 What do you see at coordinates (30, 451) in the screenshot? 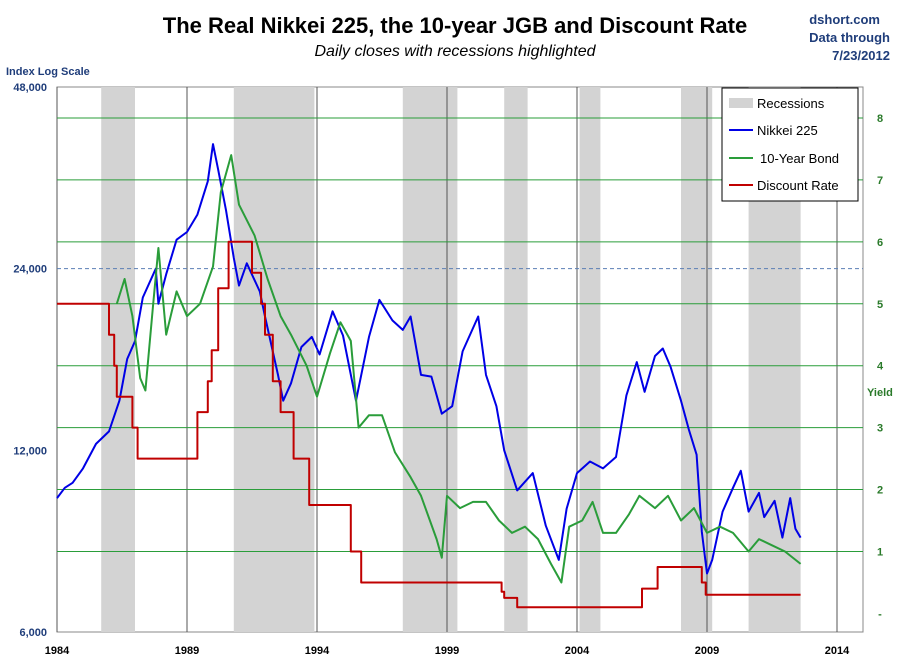
I see `left-tick-label: 12,000` at bounding box center [30, 451].